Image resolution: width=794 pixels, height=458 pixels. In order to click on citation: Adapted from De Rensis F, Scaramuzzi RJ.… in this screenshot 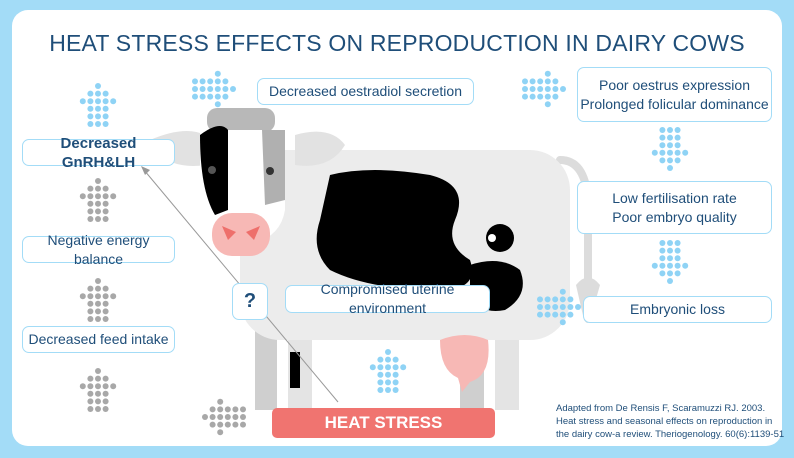, I will do `click(670, 421)`.